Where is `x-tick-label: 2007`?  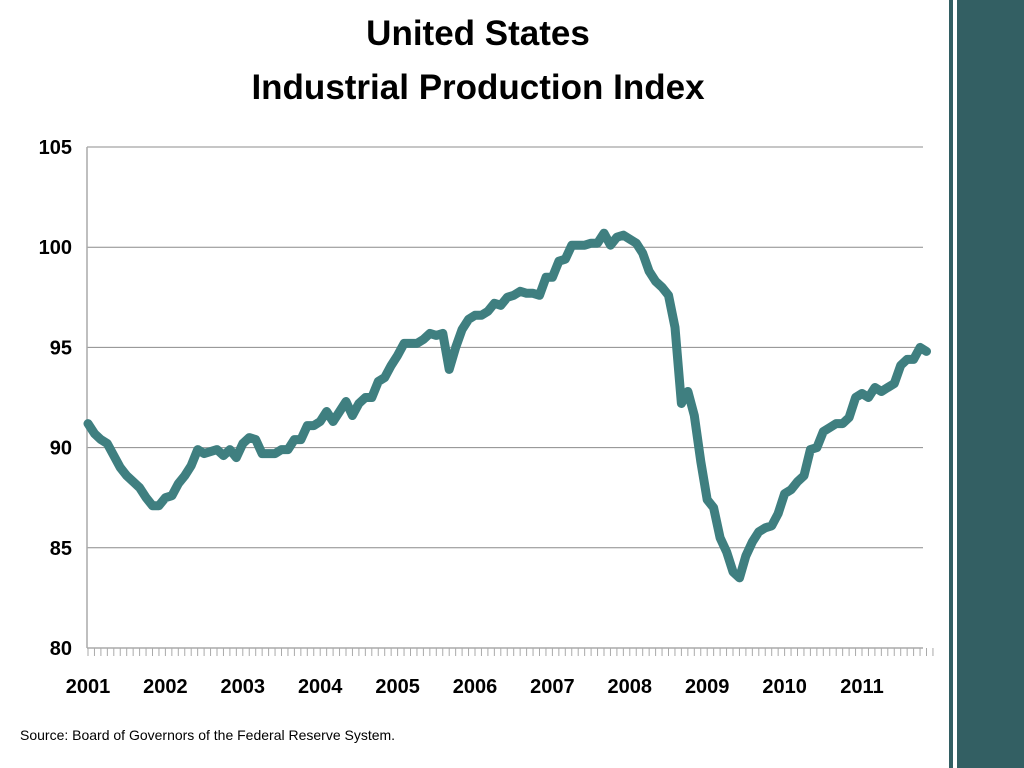 x-tick-label: 2007 is located at coordinates (552, 687).